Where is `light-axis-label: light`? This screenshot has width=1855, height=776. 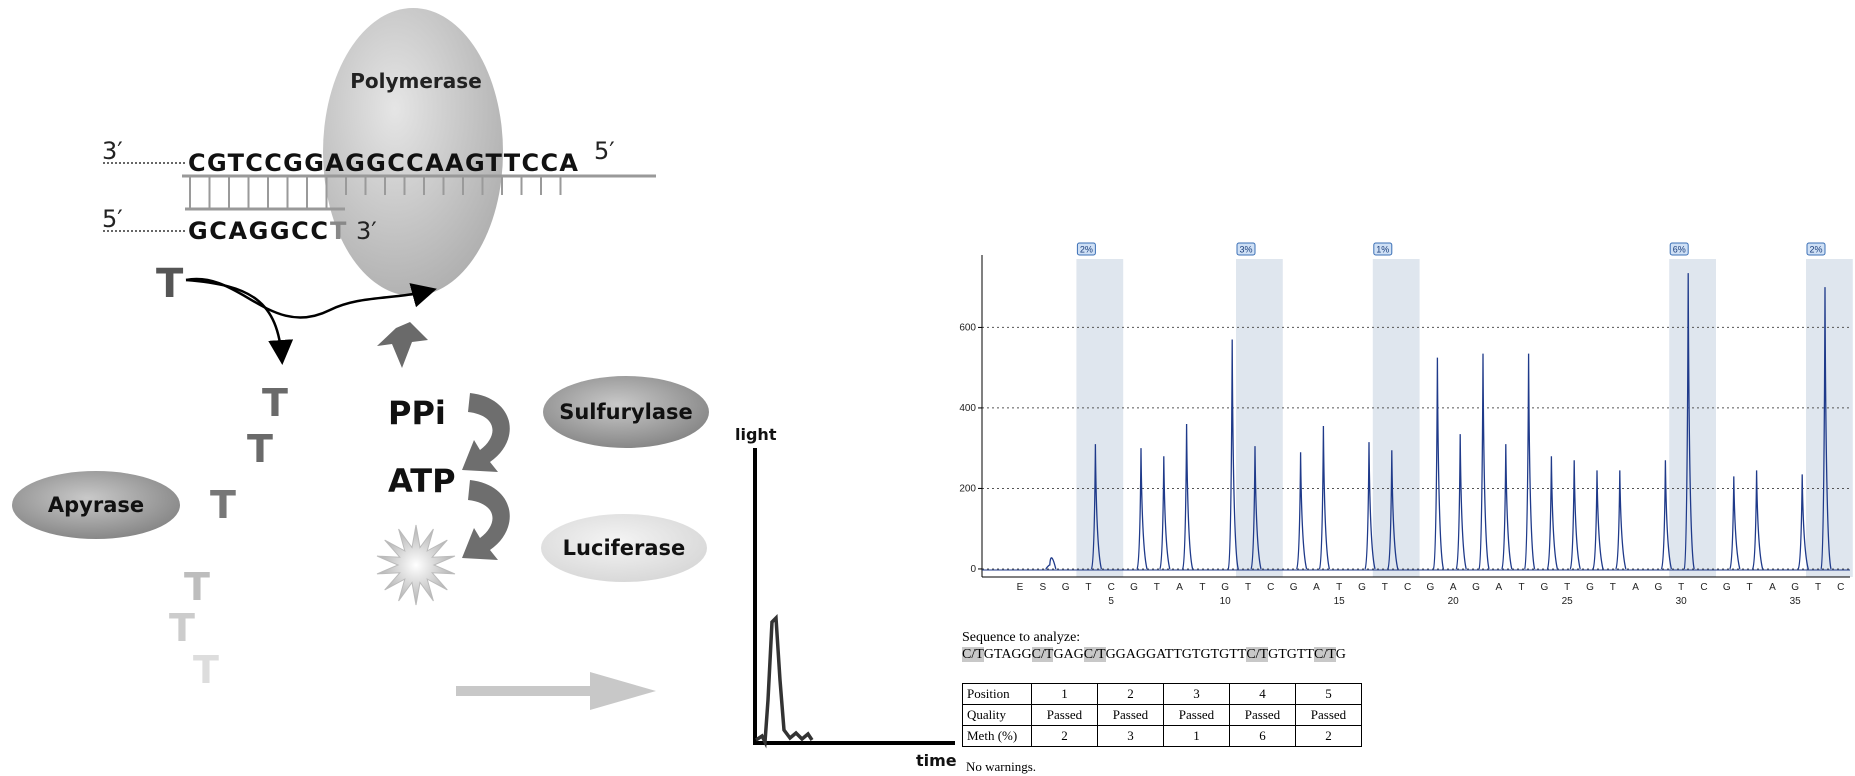
light-axis-label: light is located at coordinates (756, 434).